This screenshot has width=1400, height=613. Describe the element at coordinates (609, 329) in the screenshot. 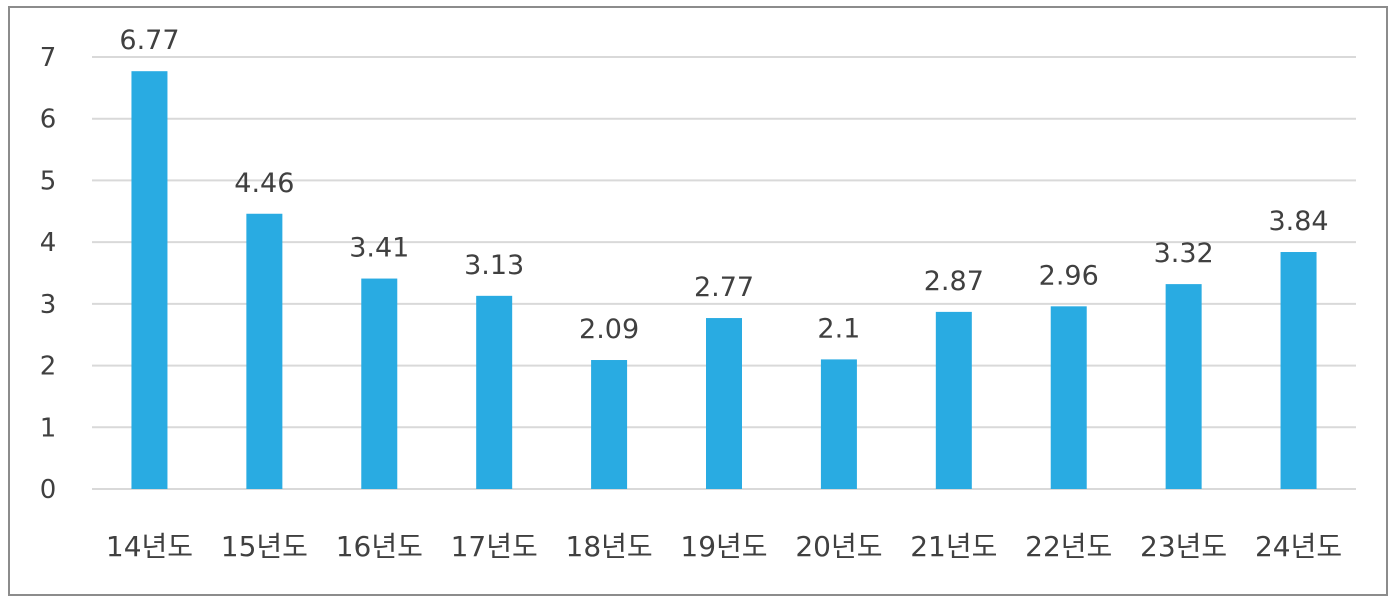

I see `data-label: 2.09` at that location.